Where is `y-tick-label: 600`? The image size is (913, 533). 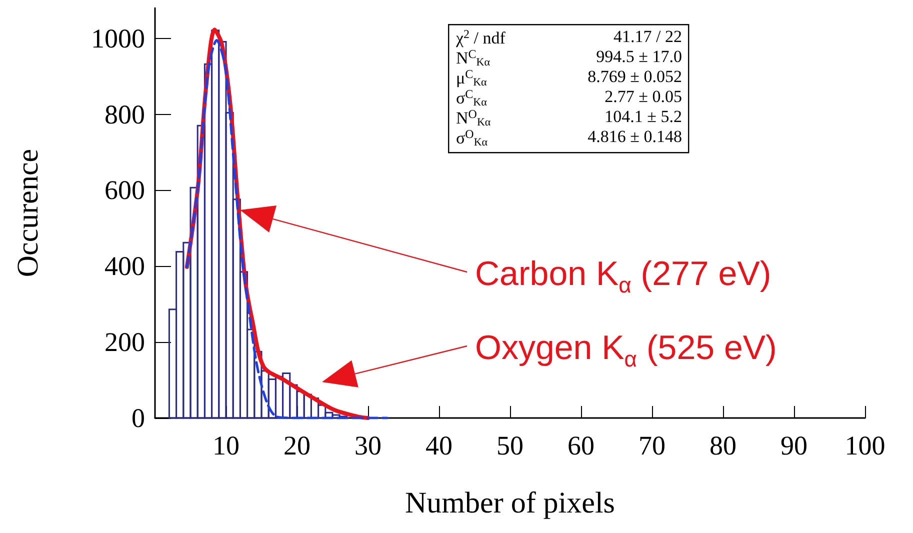
y-tick-label: 600 is located at coordinates (124, 190).